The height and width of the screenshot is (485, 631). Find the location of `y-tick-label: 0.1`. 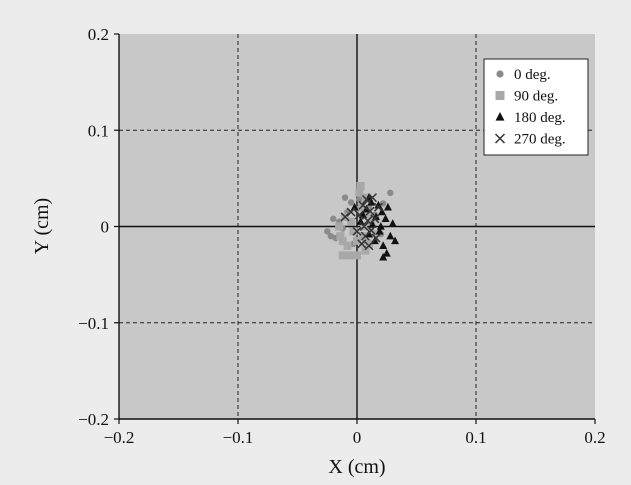

y-tick-label: 0.1 is located at coordinates (98, 130).